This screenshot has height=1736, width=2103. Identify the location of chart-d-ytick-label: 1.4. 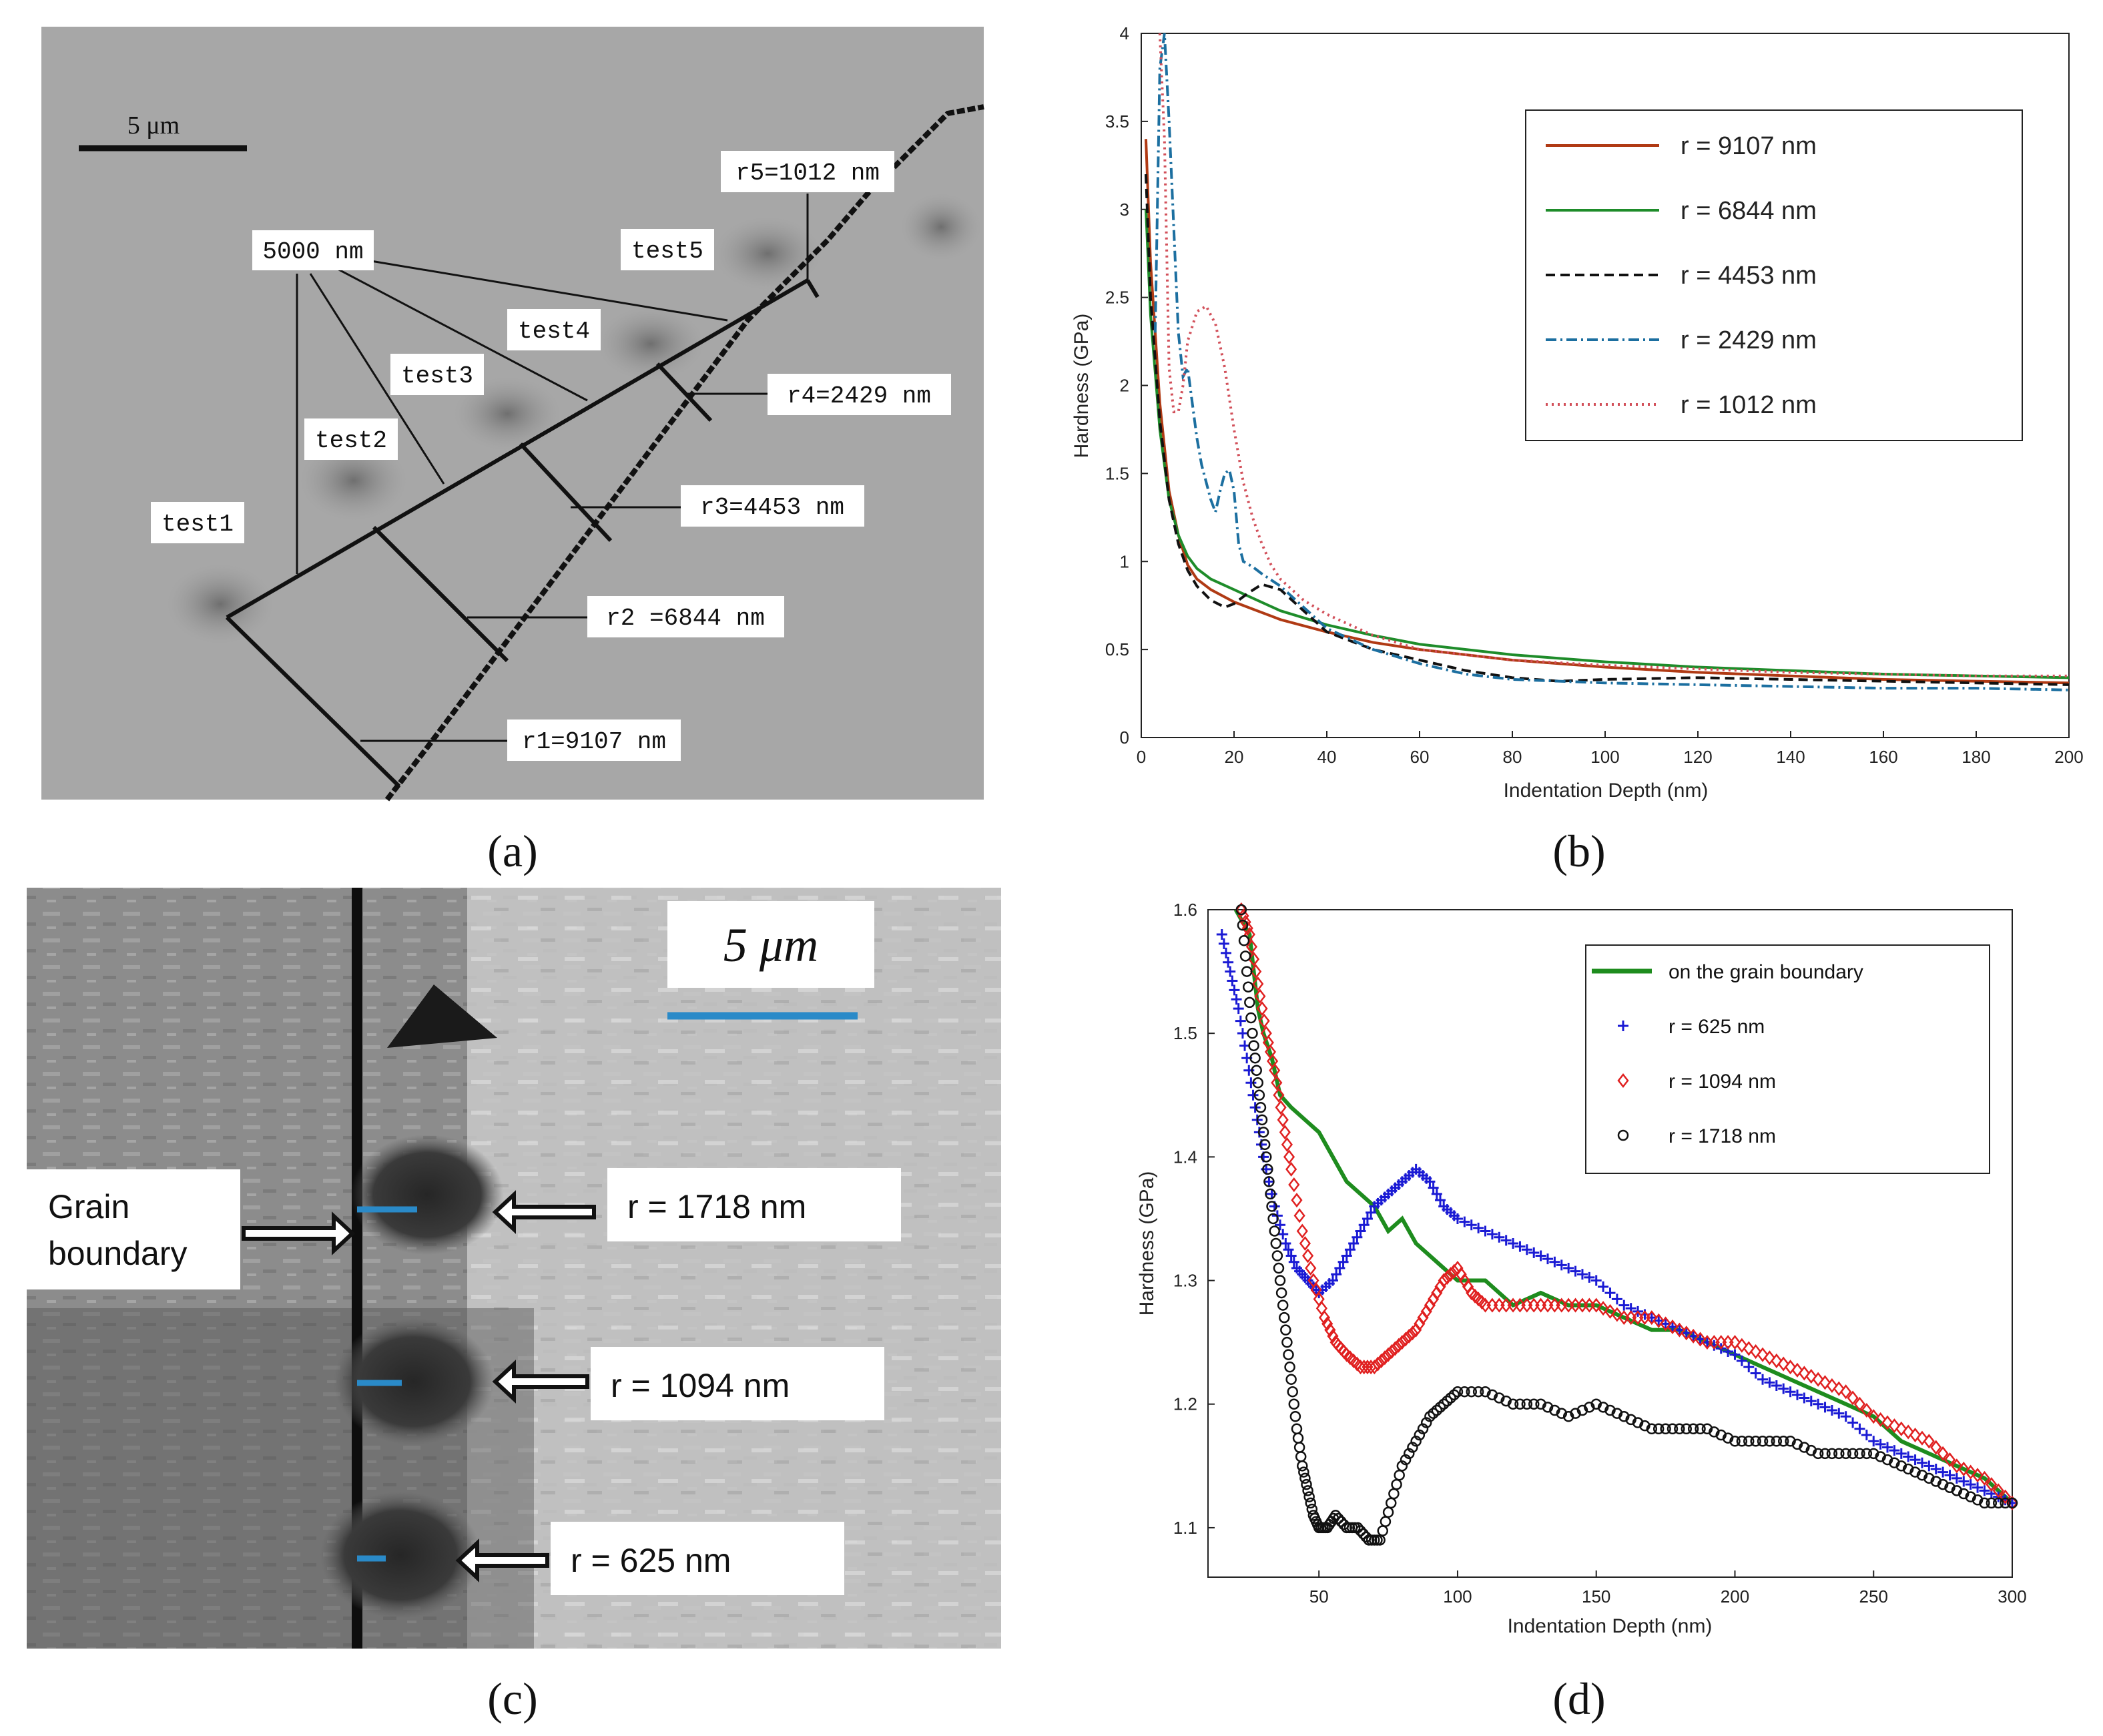
(1185, 1157).